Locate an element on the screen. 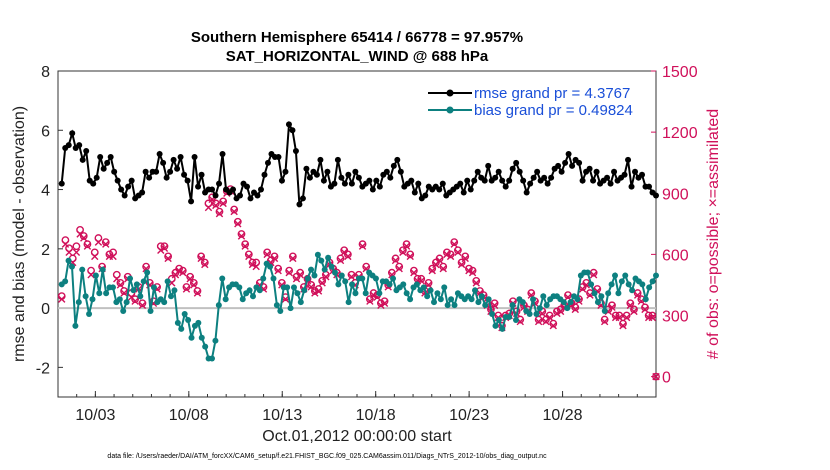 Image resolution: width=830 pixels, height=470 pixels. y-right-tick-label: 600 is located at coordinates (675, 255).